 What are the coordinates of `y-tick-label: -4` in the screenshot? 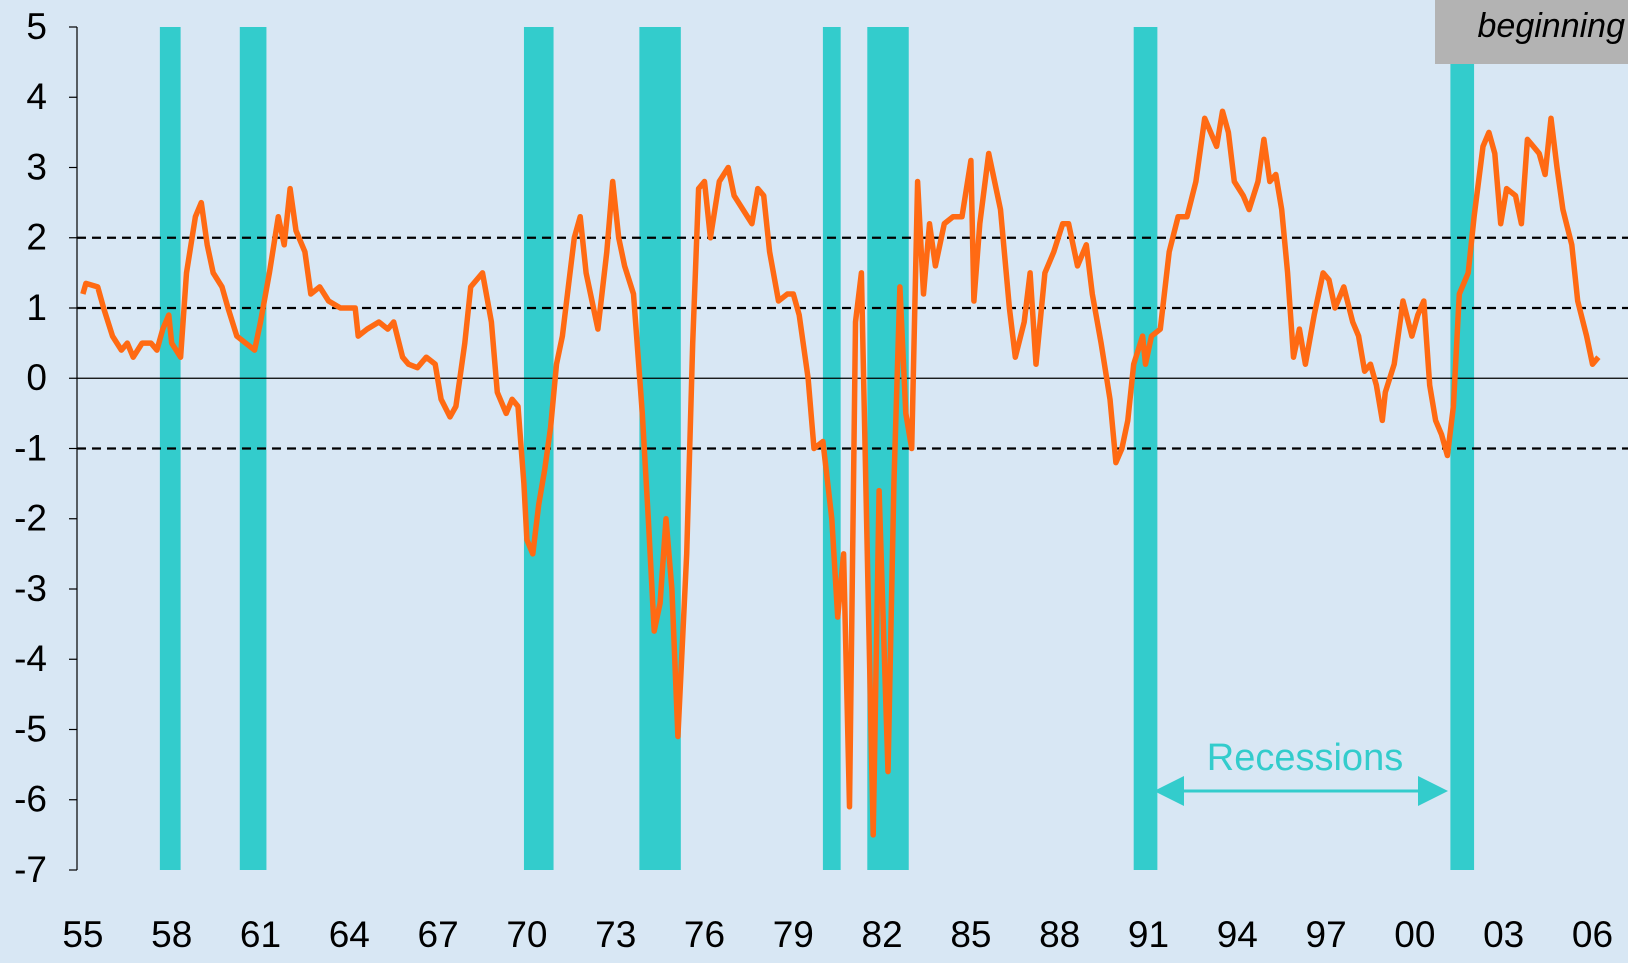 It's located at (30, 658).